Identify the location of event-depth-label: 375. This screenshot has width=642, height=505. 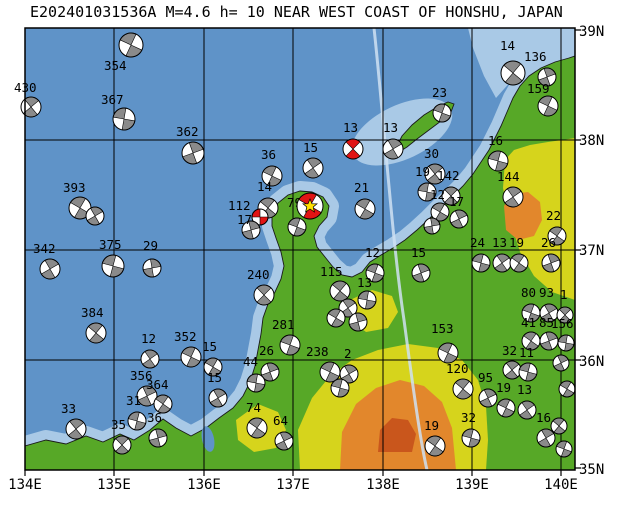
(110, 244).